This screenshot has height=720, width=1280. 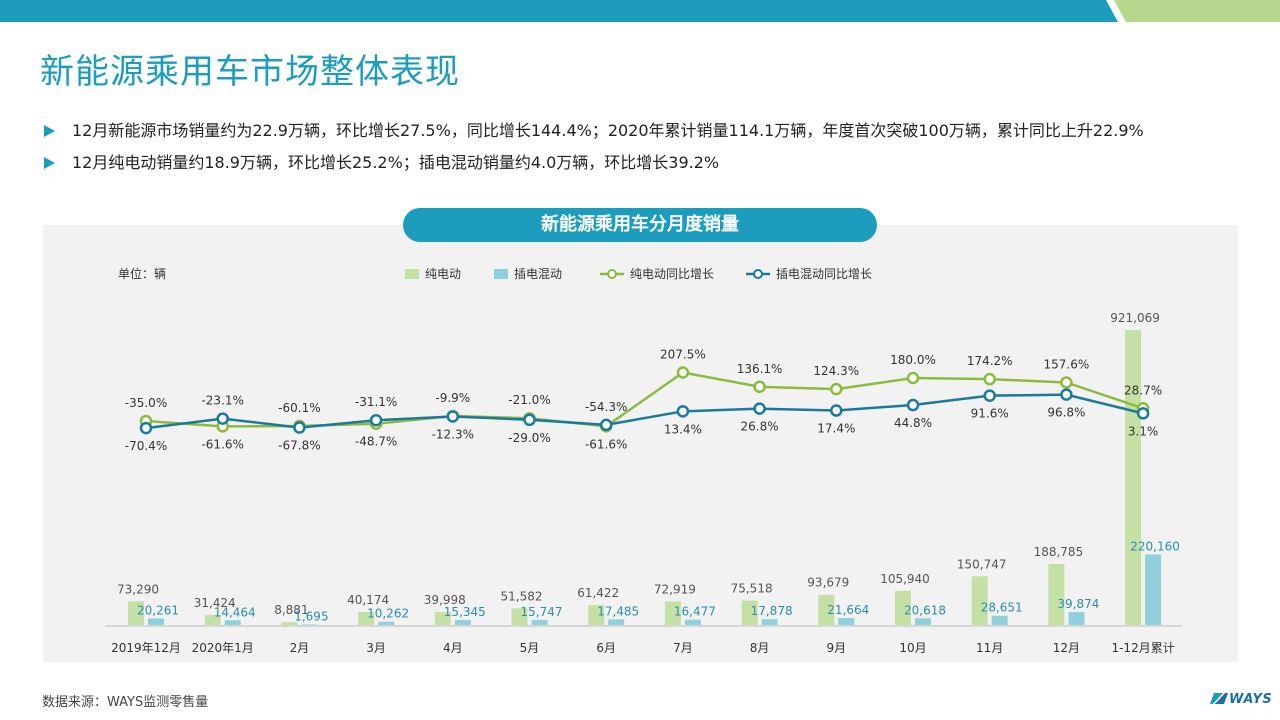 What do you see at coordinates (836, 371) in the screenshot?
I see `growth-label-bev: 124.3%` at bounding box center [836, 371].